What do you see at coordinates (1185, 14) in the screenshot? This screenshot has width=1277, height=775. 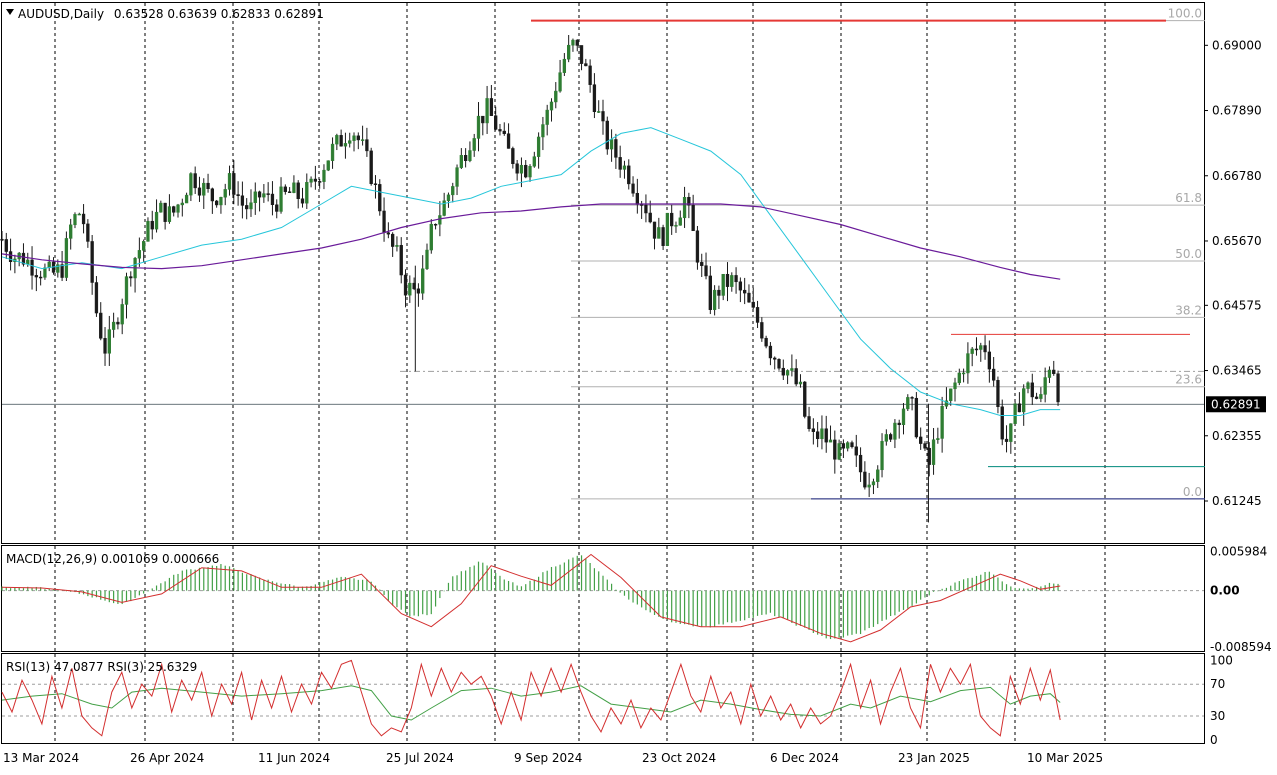 I see `fib-level-label: 100.0` at bounding box center [1185, 14].